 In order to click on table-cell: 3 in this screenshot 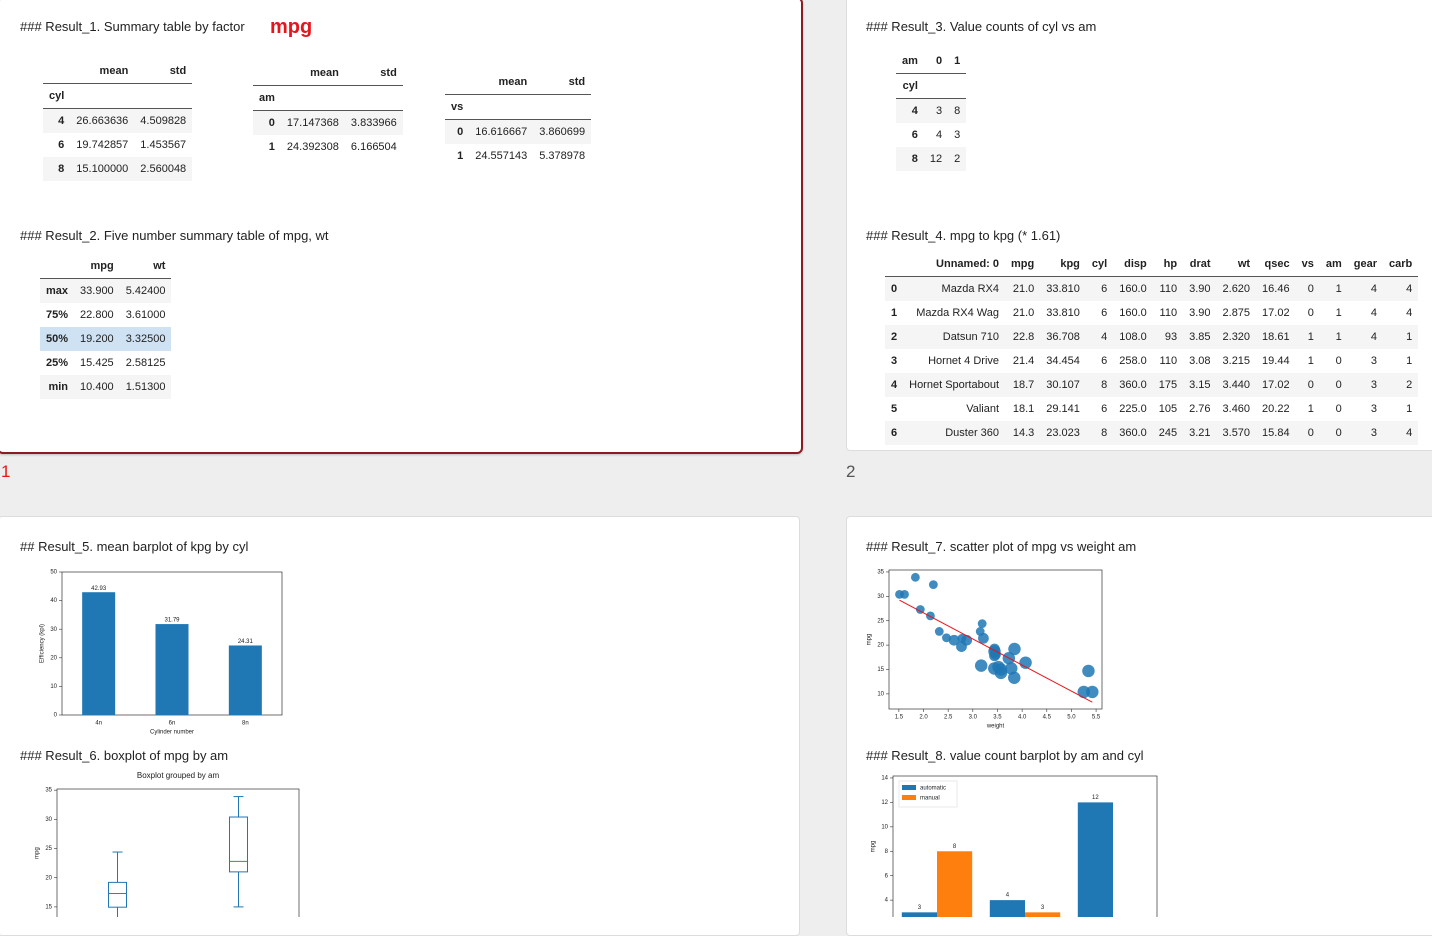, I will do `click(1373, 385)`.